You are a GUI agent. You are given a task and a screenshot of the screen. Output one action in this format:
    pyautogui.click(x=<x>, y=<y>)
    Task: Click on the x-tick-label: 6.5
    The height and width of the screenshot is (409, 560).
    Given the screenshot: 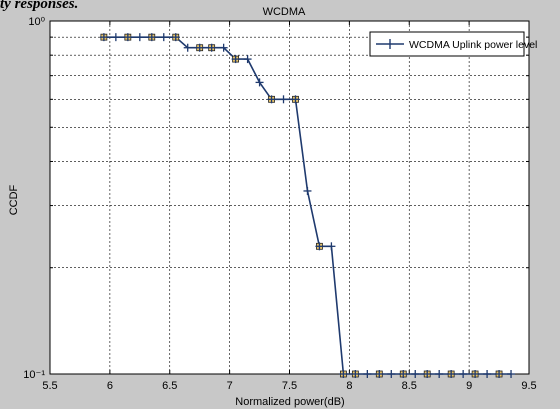 What is the action you would take?
    pyautogui.click(x=169, y=386)
    